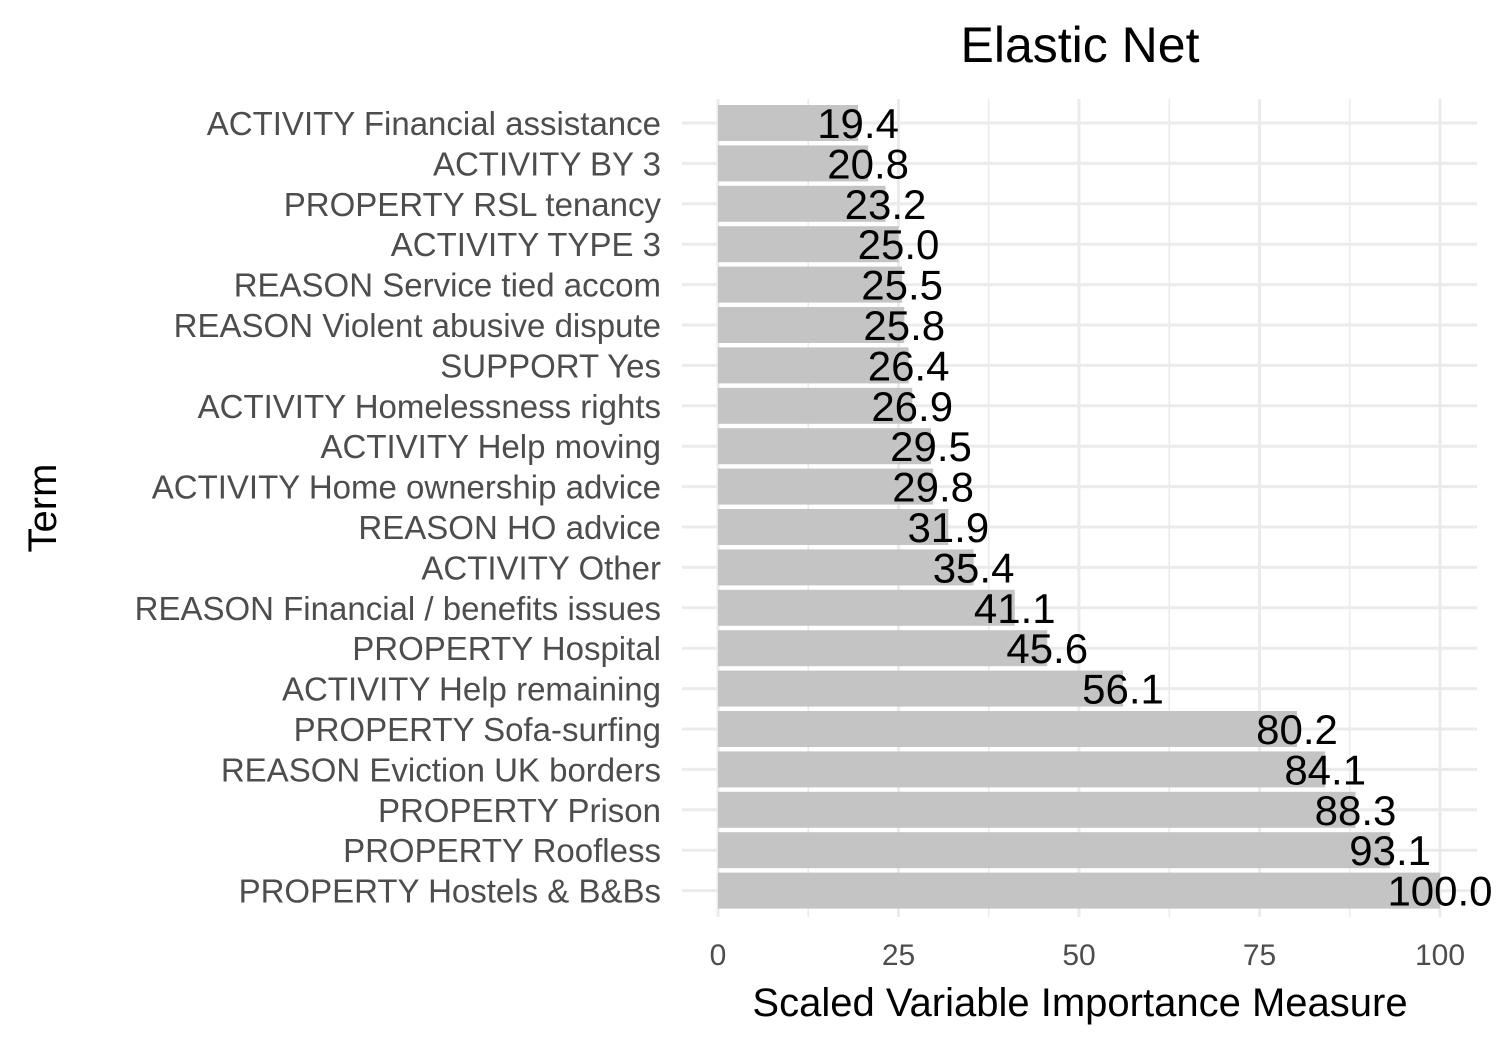 The height and width of the screenshot is (1050, 1500). What do you see at coordinates (1080, 45) in the screenshot?
I see `chart-title: Elastic Net` at bounding box center [1080, 45].